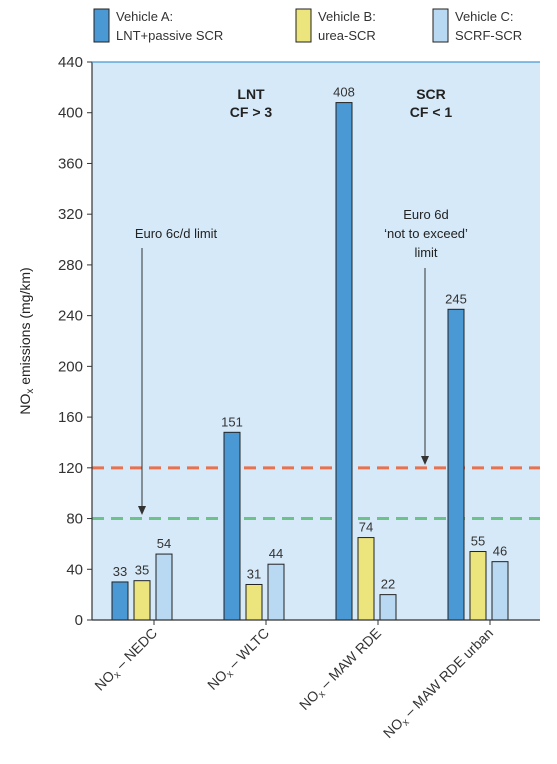  I want to click on y-tick-label: 320, so click(70, 214).